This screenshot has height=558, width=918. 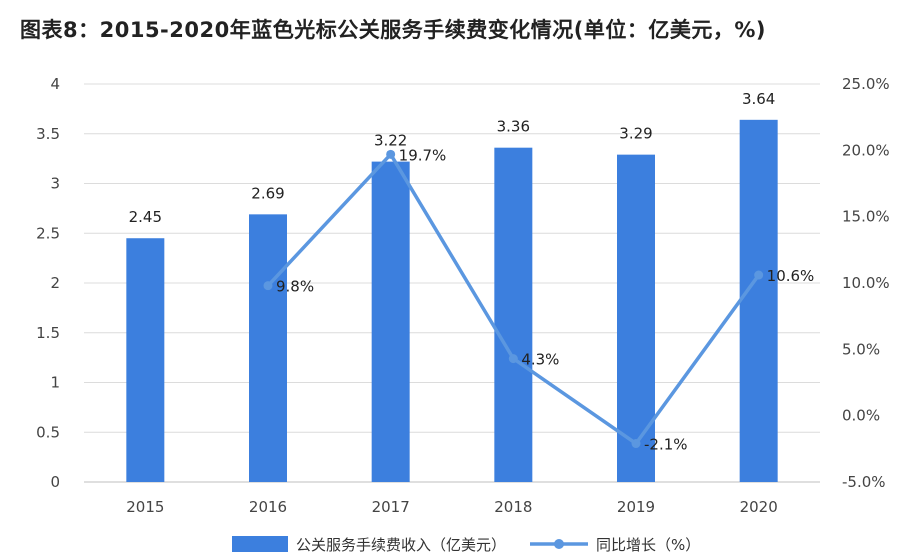 I want to click on left-axis-tick-label: 1.5, so click(x=48, y=333).